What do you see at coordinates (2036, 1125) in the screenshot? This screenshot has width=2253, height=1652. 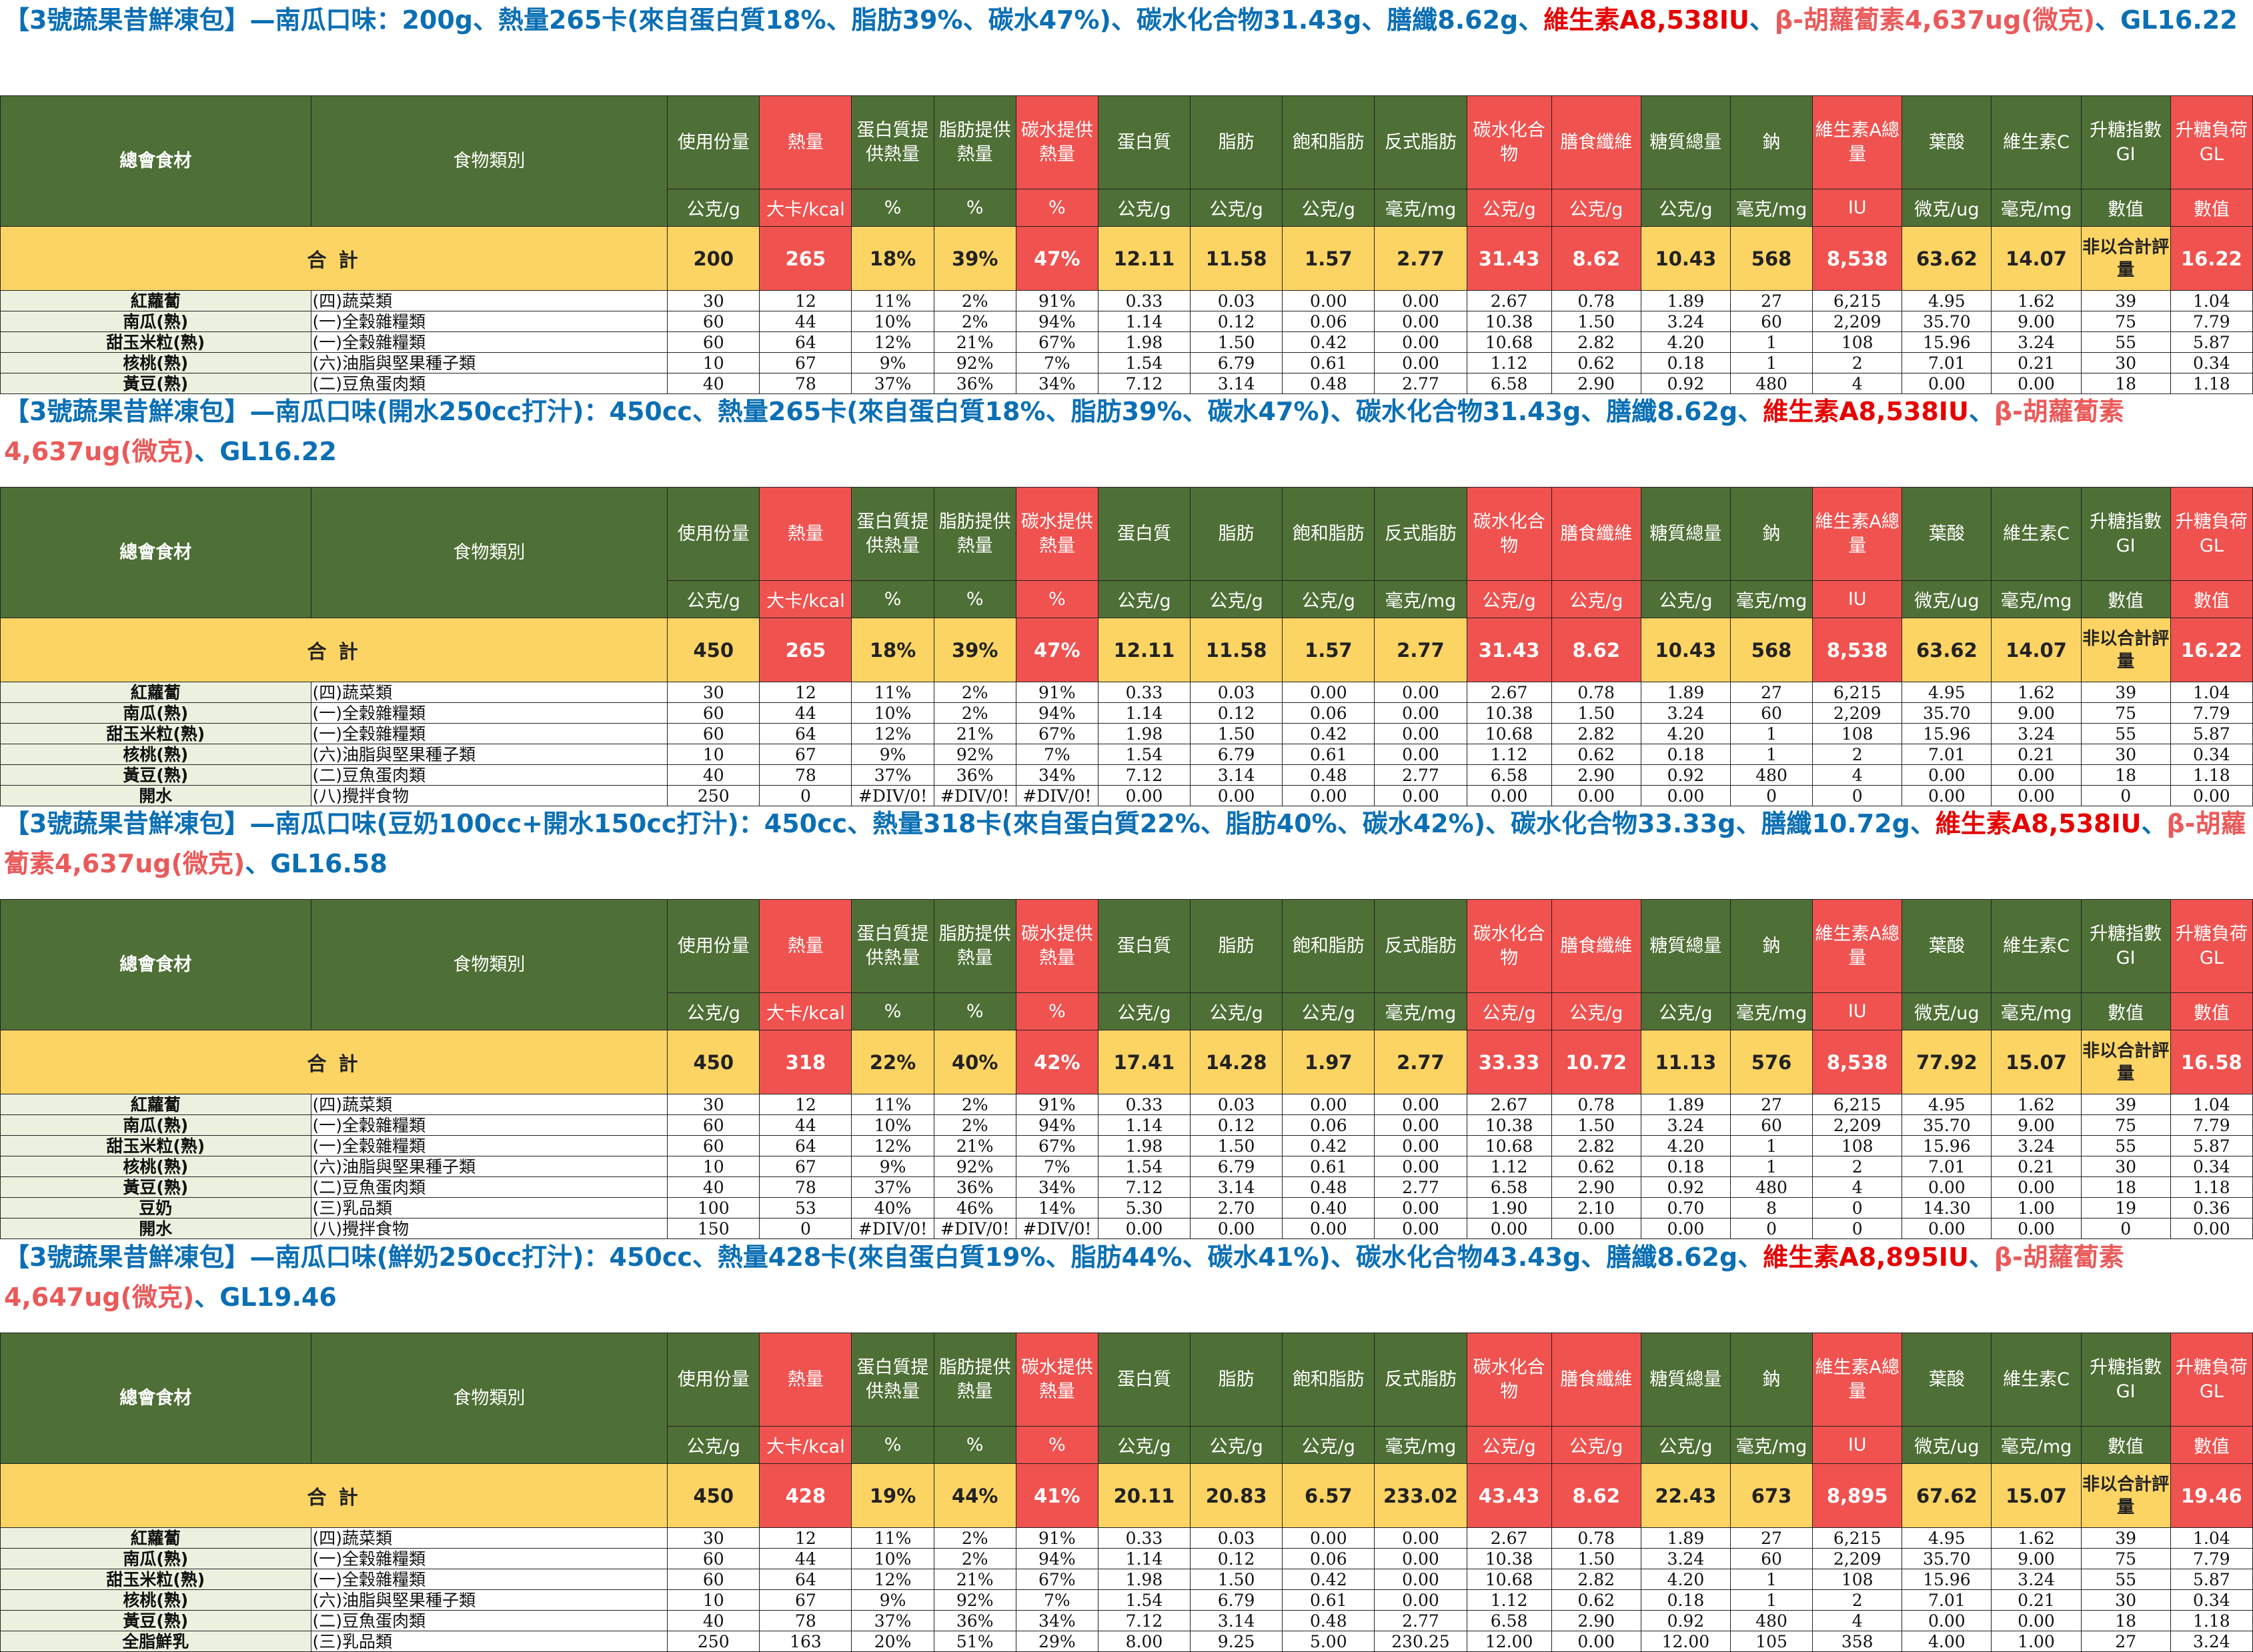 I see `cell-value: 9.00` at bounding box center [2036, 1125].